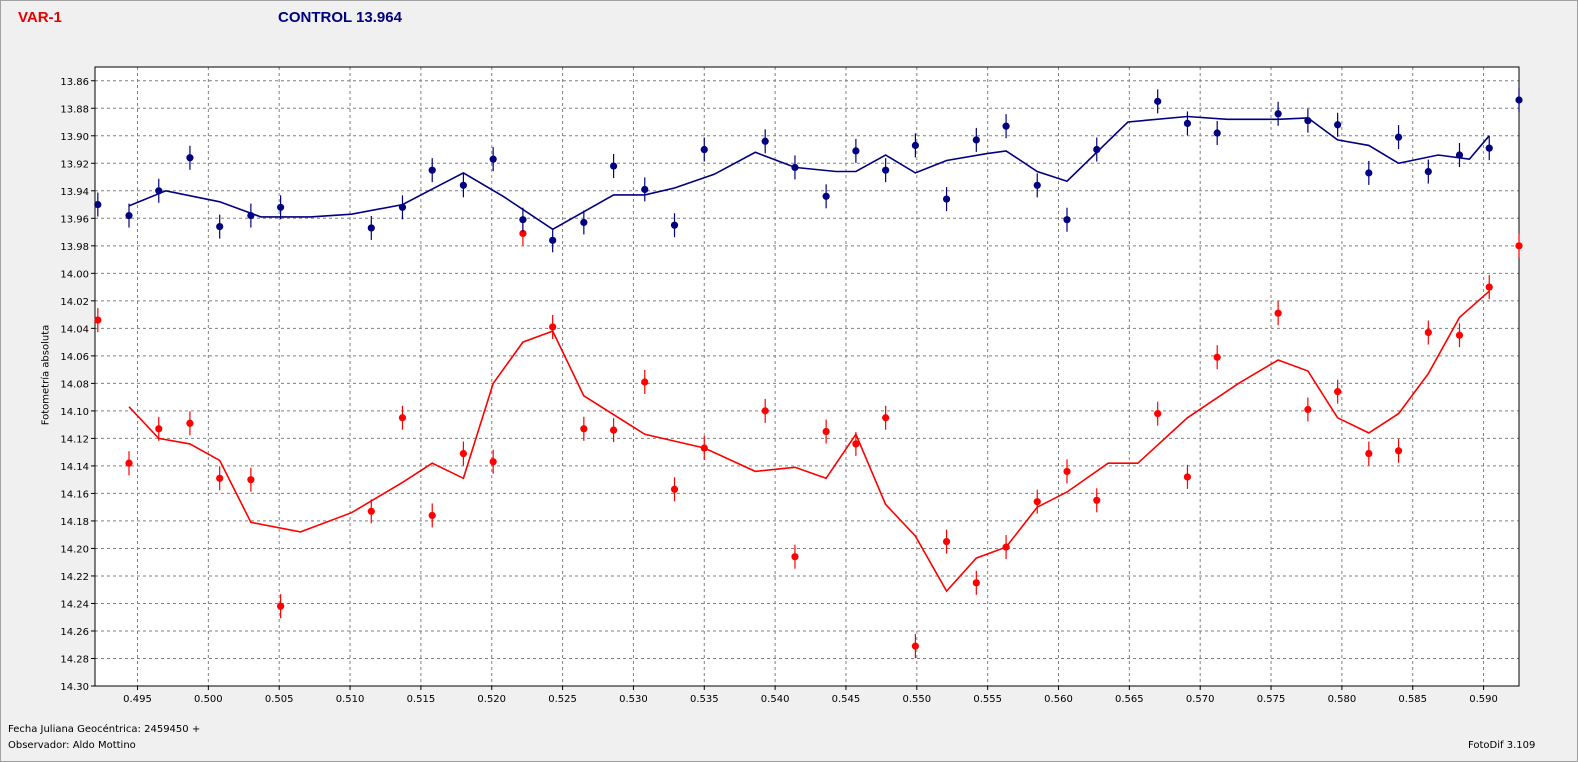  I want to click on y-tick-label: 14.28, so click(74, 659).